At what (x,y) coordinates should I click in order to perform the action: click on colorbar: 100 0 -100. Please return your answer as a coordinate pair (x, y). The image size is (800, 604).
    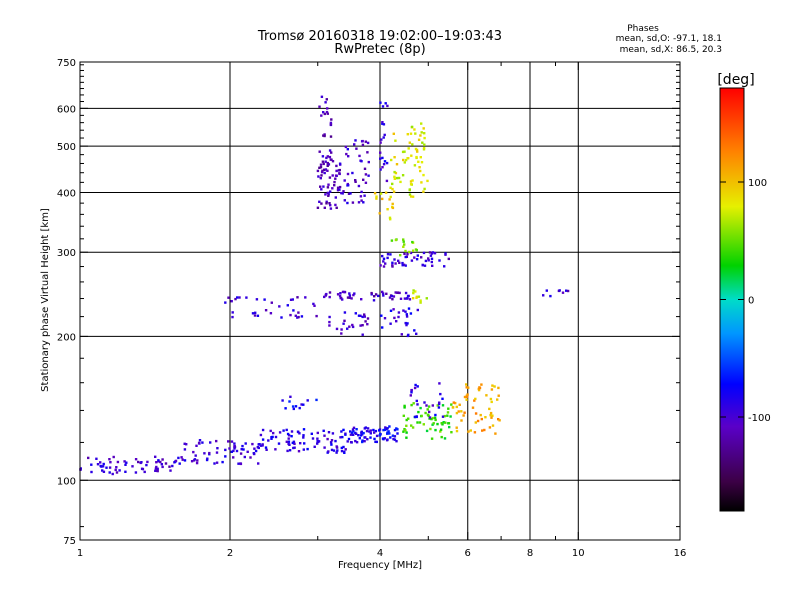
    Looking at the image, I should click on (745, 299).